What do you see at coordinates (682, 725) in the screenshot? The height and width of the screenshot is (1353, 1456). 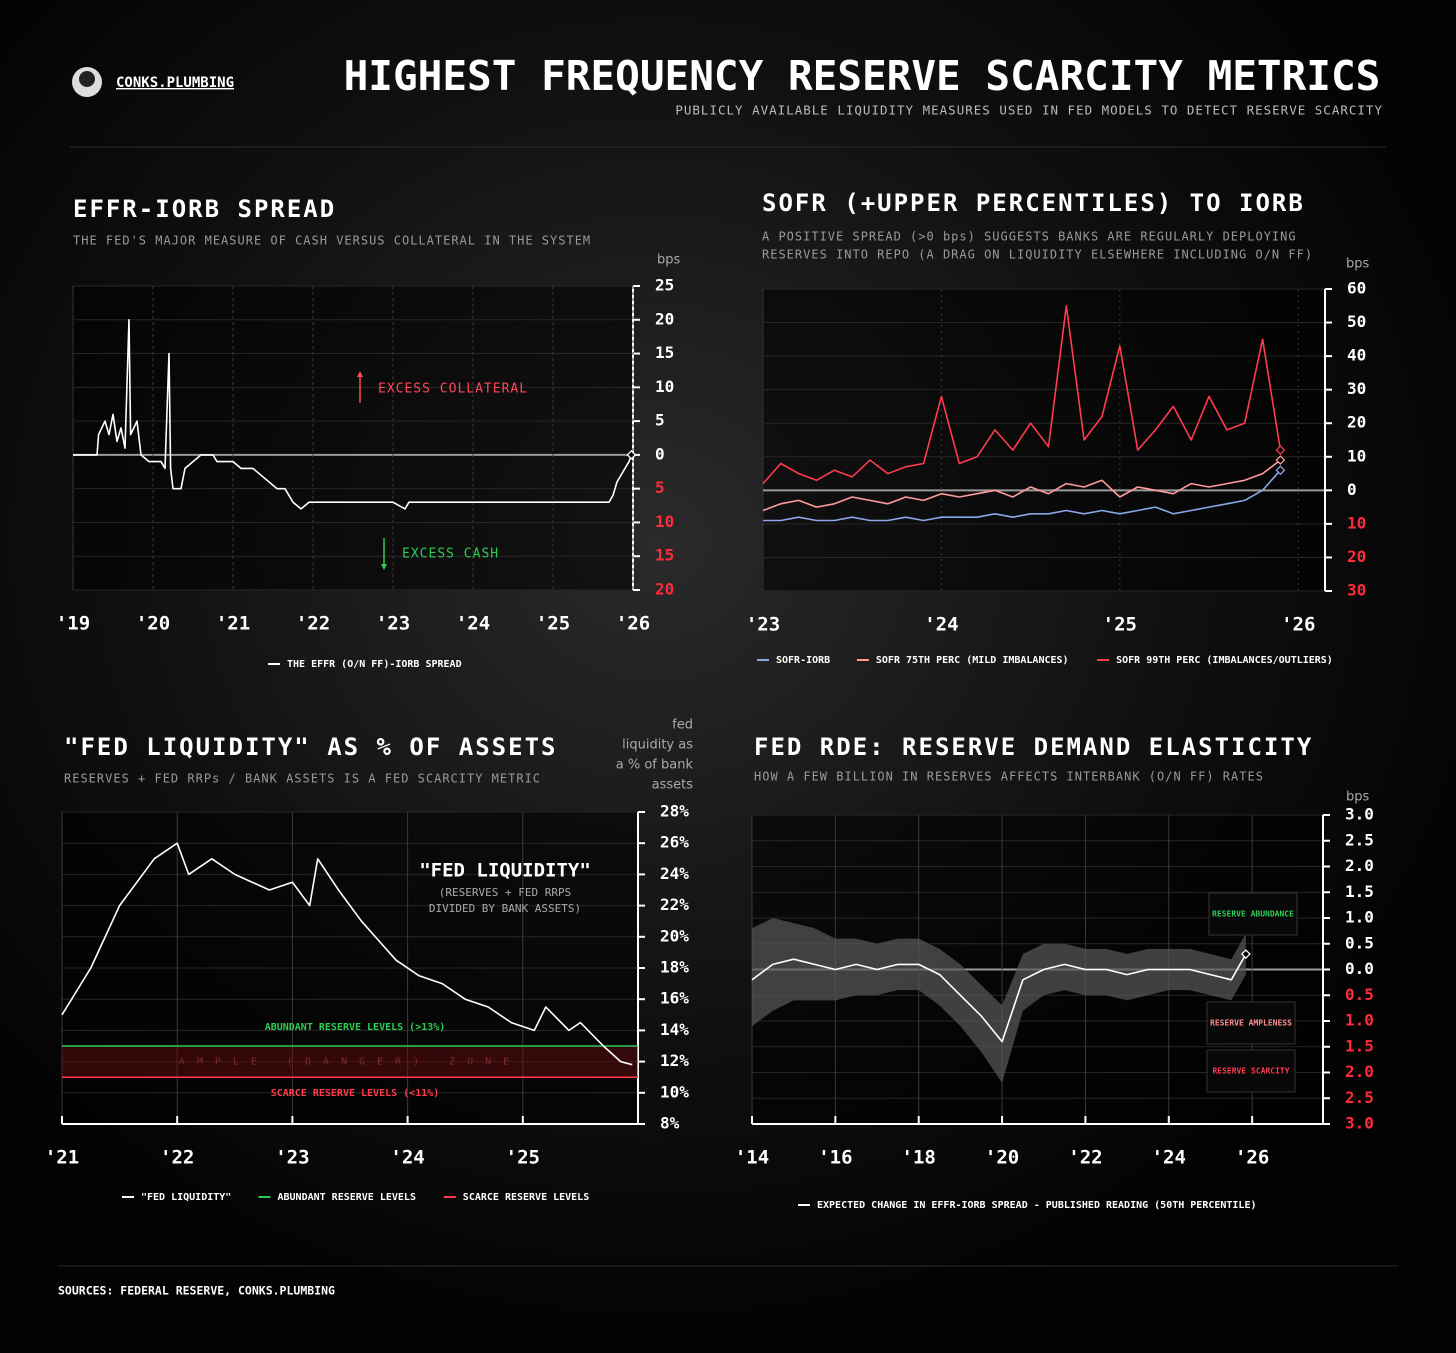 I see `axis-label: fed` at bounding box center [682, 725].